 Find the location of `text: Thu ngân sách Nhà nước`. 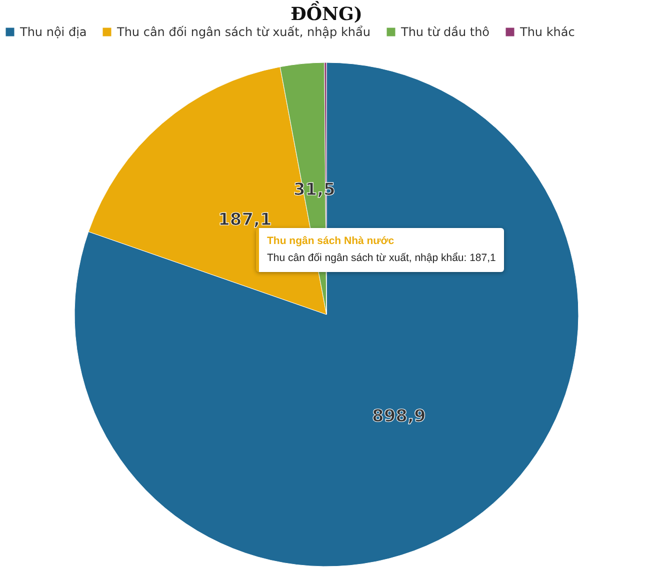

text: Thu ngân sách Nhà nước is located at coordinates (331, 241).